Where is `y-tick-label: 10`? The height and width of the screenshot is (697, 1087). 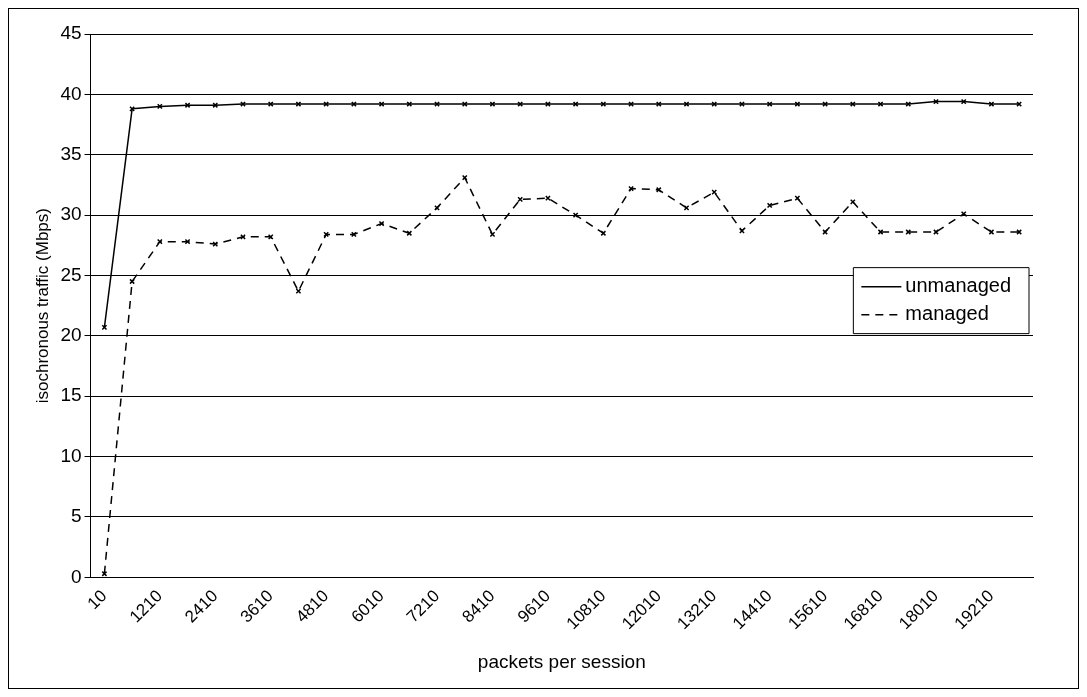
y-tick-label: 10 is located at coordinates (71, 455).